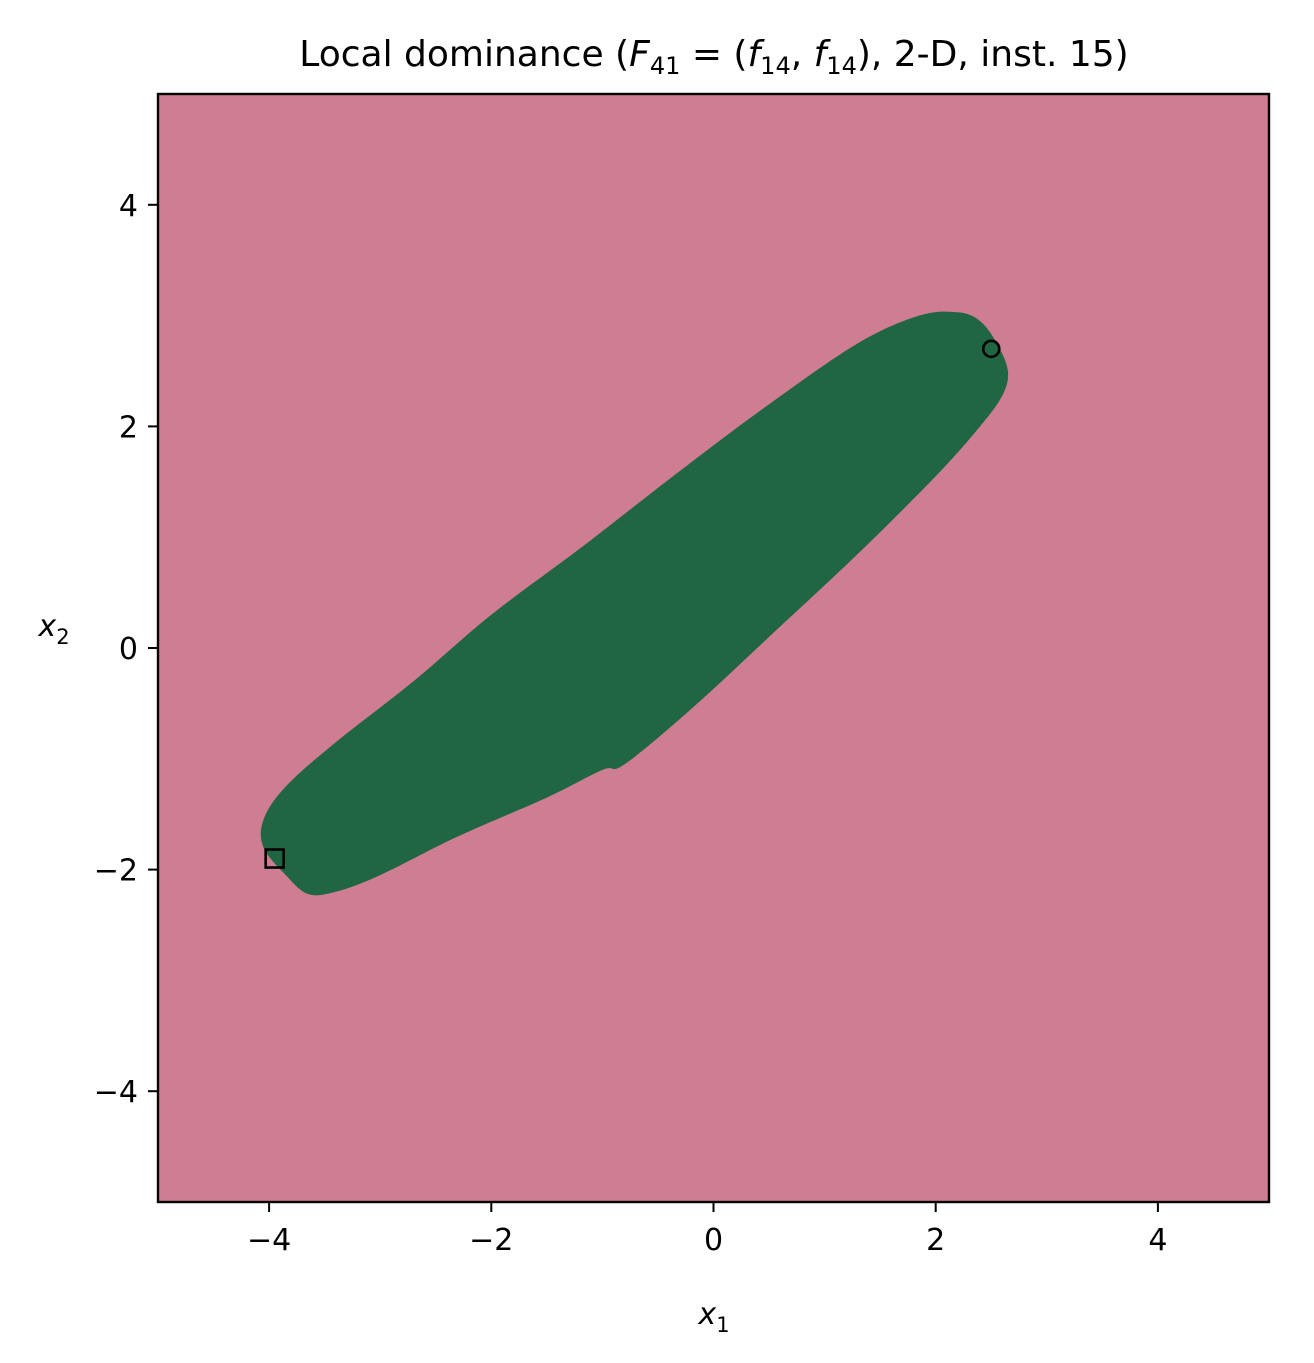  Describe the element at coordinates (991, 349) in the screenshot. I see `circle-marker` at that location.